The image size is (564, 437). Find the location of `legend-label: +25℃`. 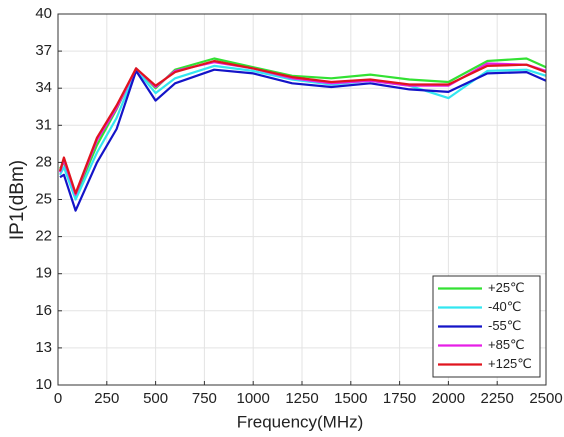

legend-label: +25℃ is located at coordinates (506, 287).